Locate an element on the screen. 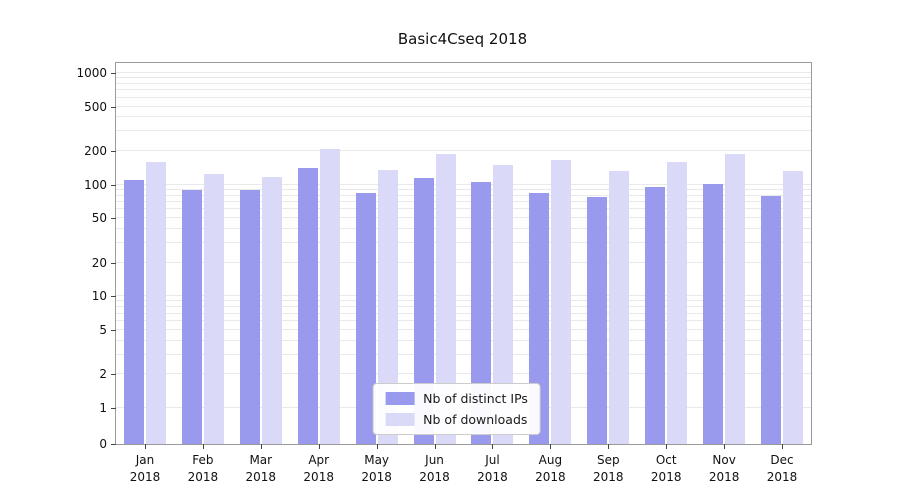 The image size is (900, 500). bar-distinct-ips-jun is located at coordinates (423, 310).